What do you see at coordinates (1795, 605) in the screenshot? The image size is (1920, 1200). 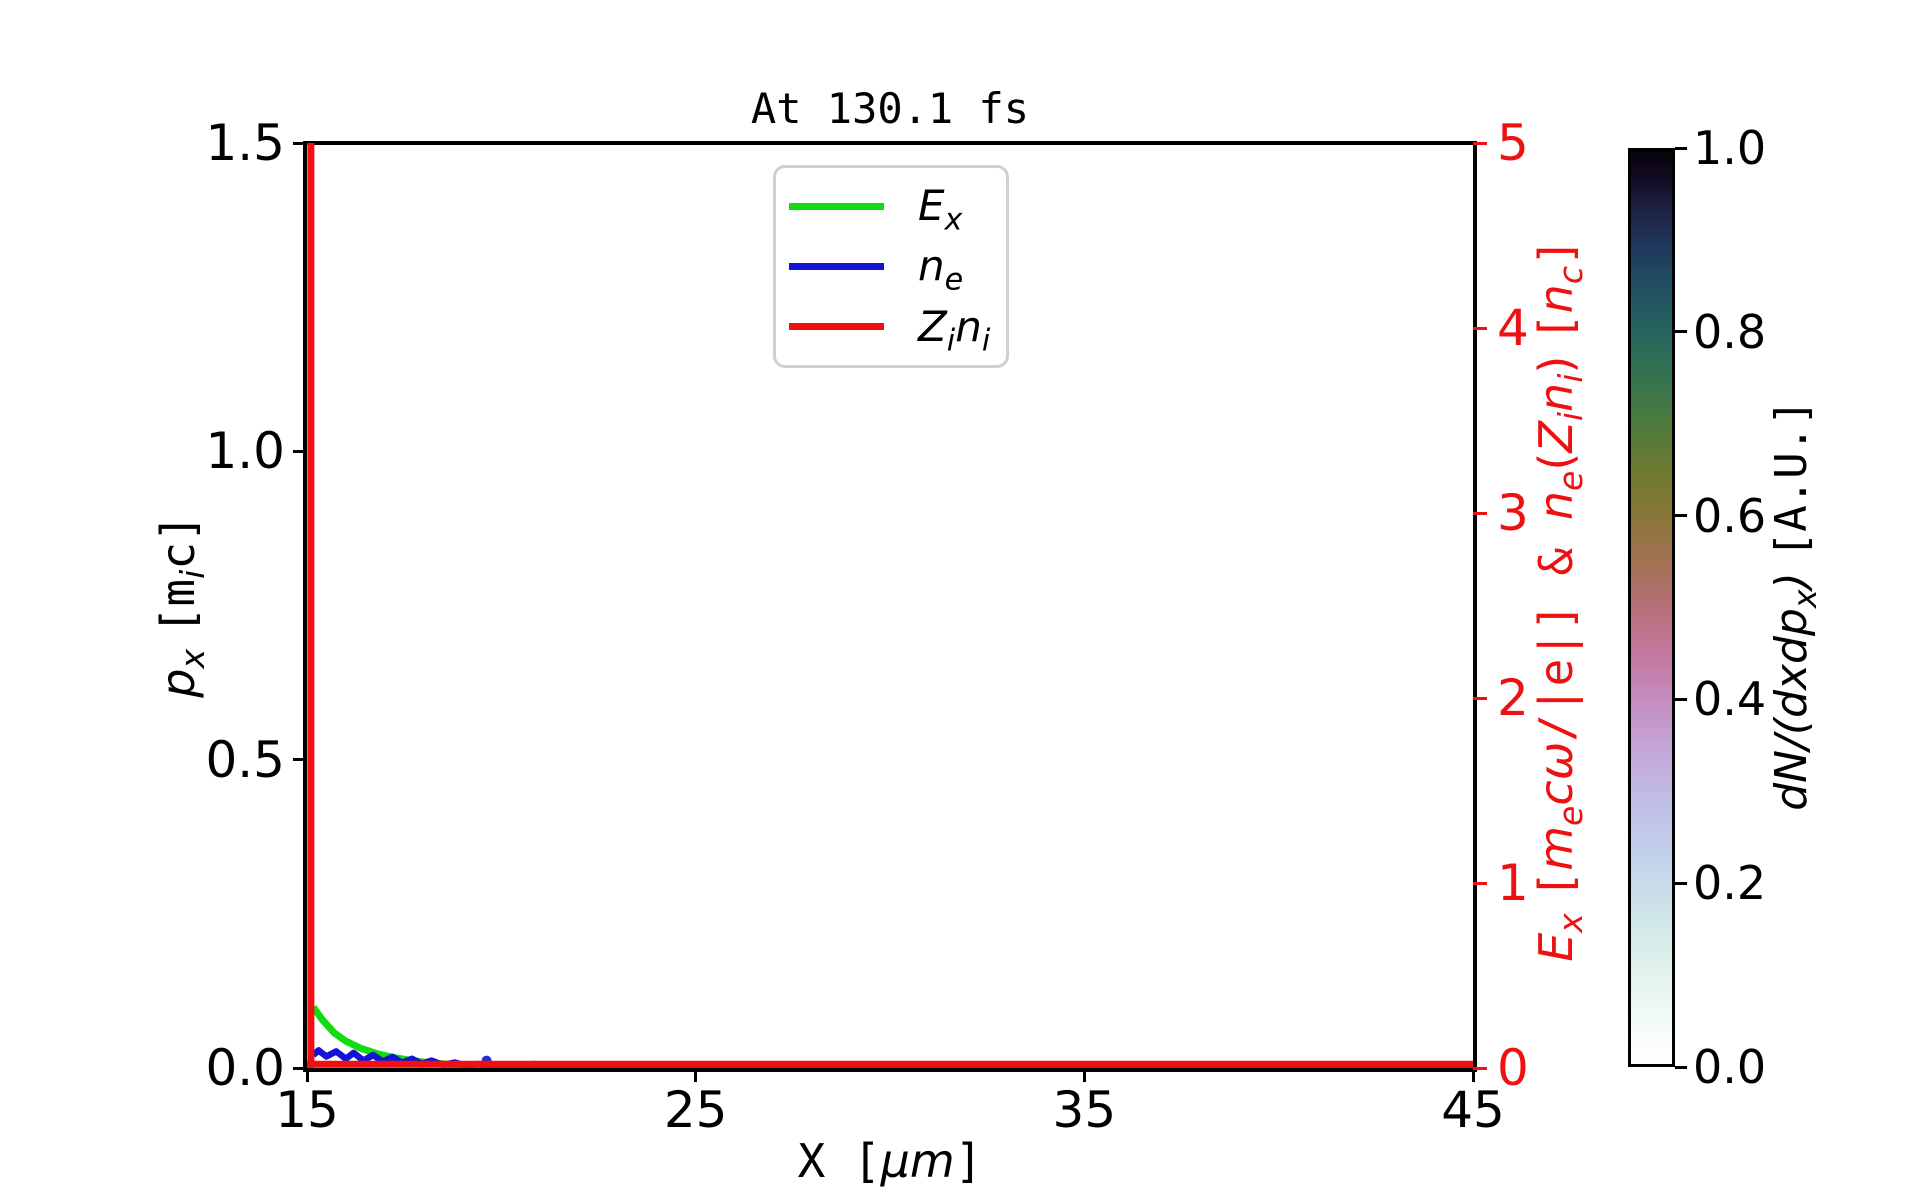 I see `colorbar-label: dN/(dxdpx) [A.U.]` at bounding box center [1795, 605].